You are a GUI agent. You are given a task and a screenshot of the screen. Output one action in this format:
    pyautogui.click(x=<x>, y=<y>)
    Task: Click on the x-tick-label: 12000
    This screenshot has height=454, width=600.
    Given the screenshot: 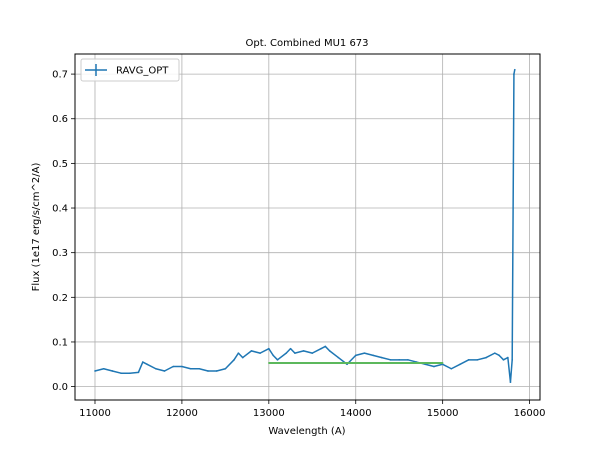 What is the action you would take?
    pyautogui.click(x=182, y=413)
    